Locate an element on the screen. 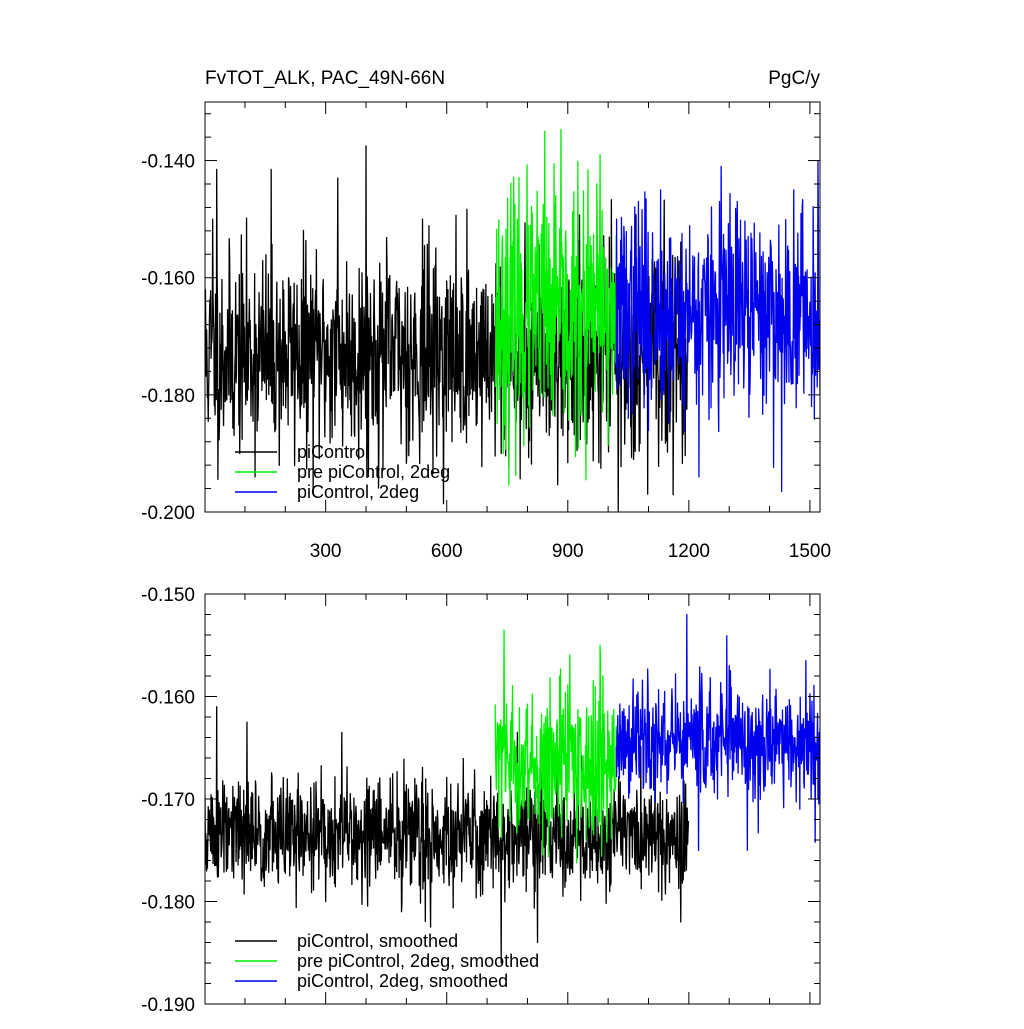  top-y-tick-label: -0.160 is located at coordinates (168, 279).